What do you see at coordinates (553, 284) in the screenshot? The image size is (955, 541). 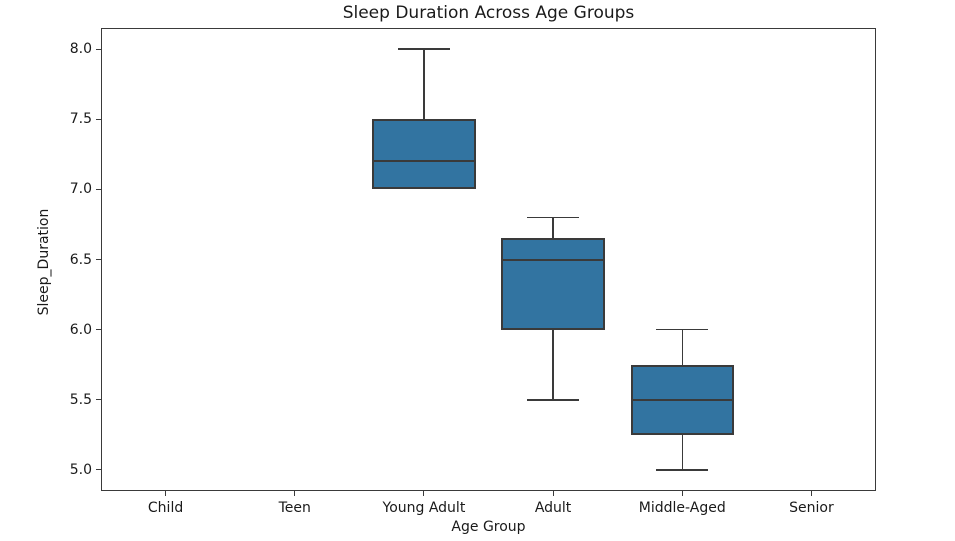 I see `box-adult` at bounding box center [553, 284].